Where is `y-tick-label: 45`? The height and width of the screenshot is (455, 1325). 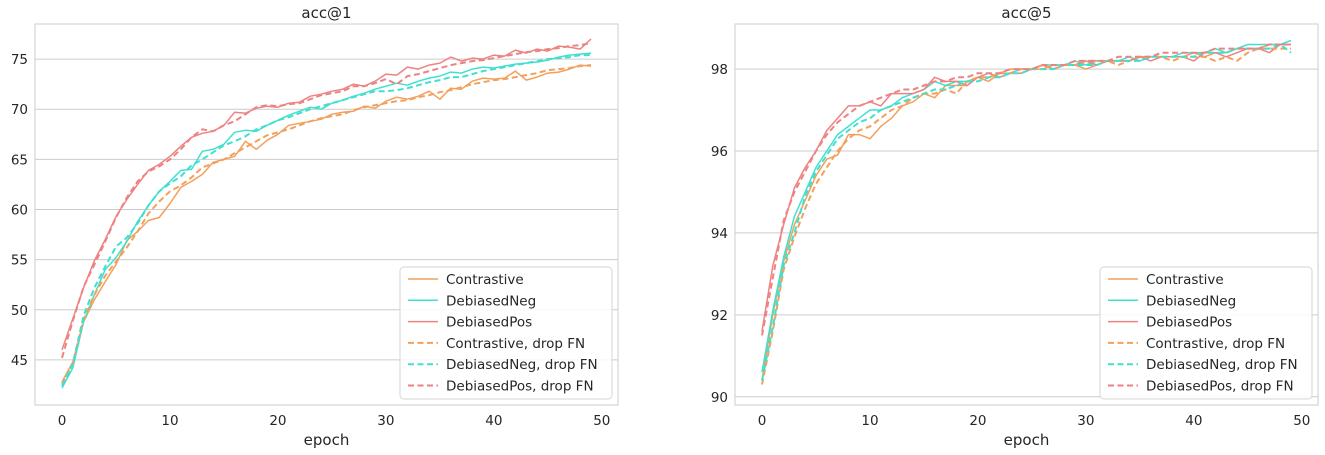
y-tick-label: 45 is located at coordinates (19, 361).